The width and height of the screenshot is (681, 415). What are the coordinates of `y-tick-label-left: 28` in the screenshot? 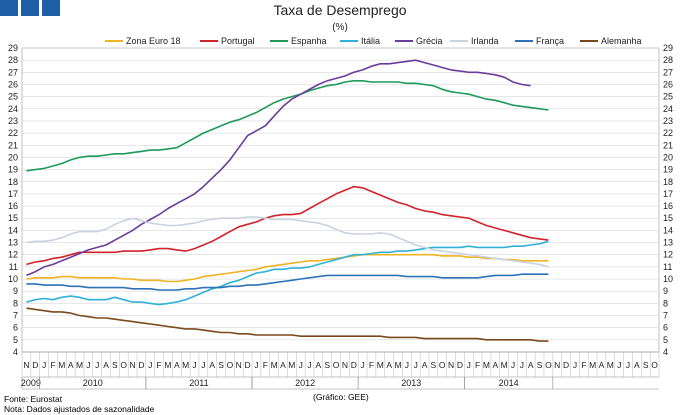 It's located at (13, 60).